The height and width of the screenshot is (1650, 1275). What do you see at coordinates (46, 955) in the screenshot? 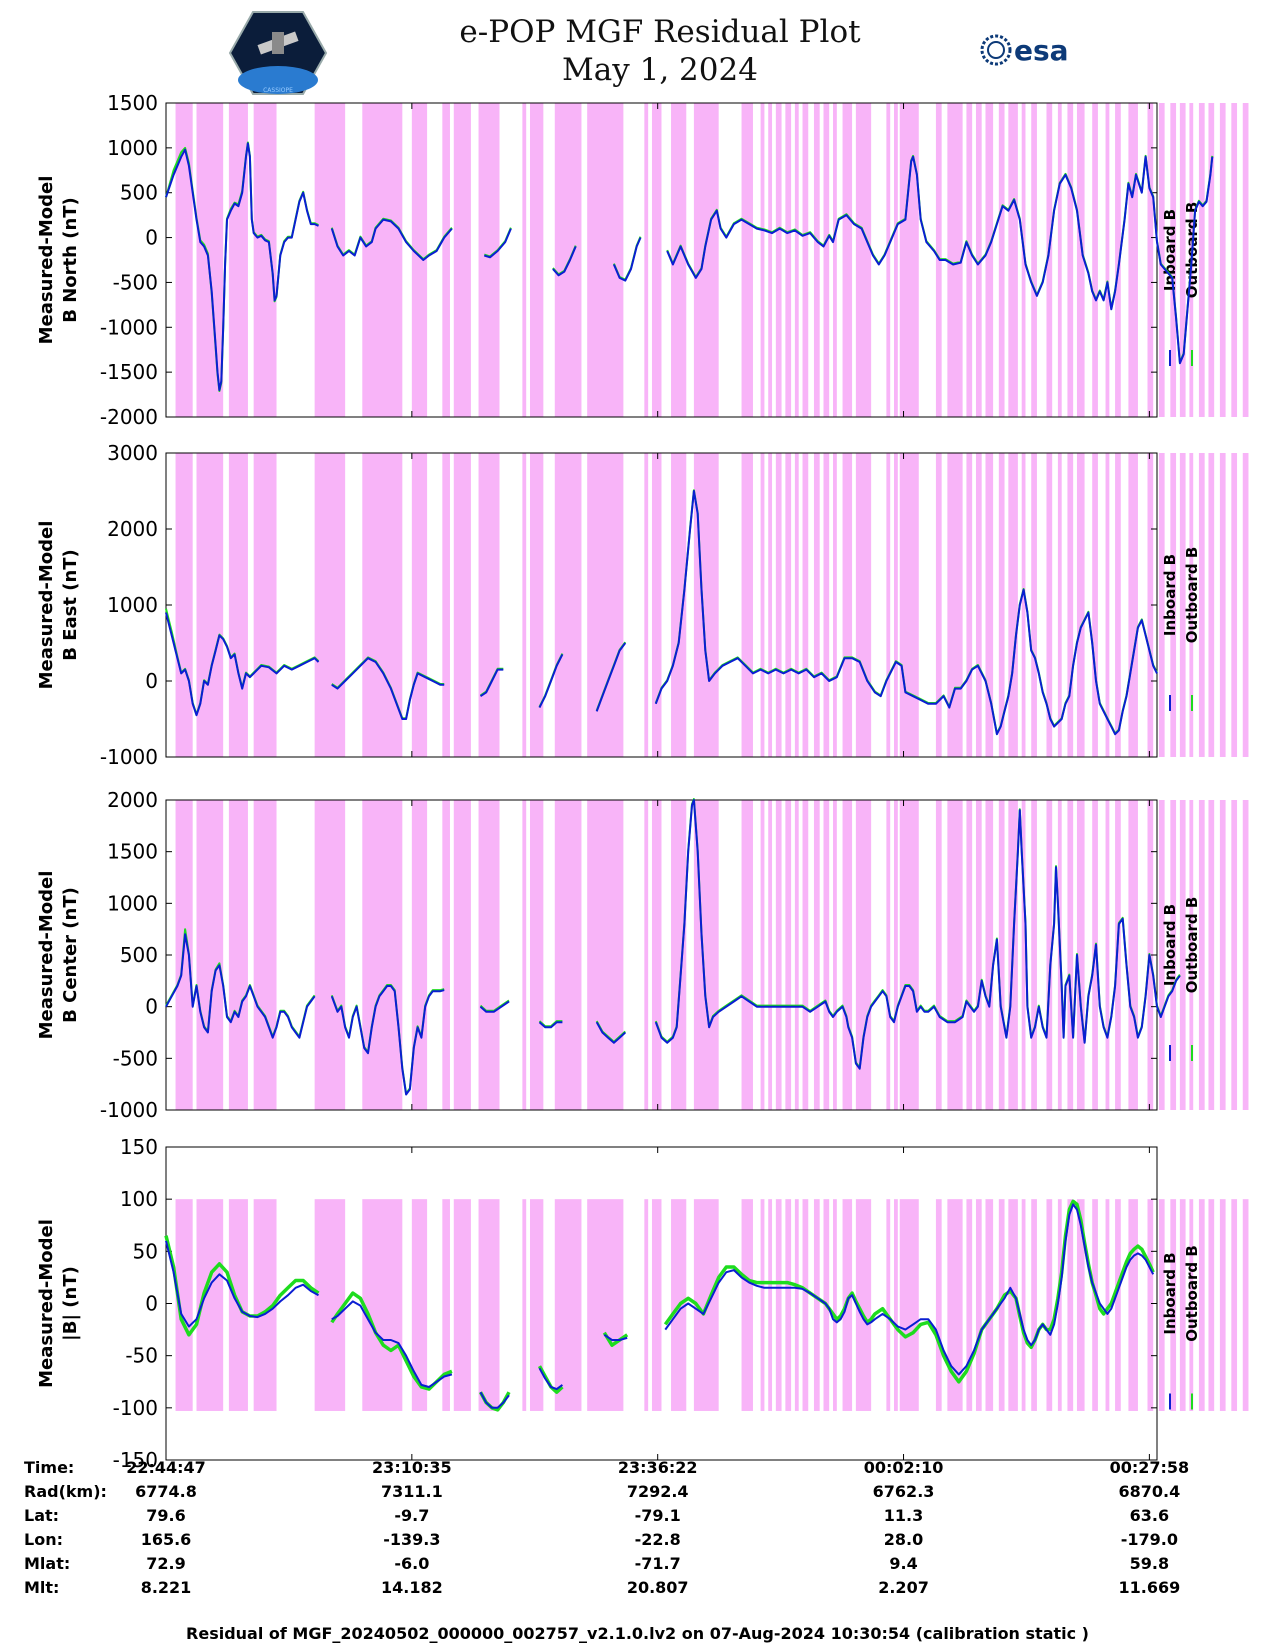
I see `y-axis-label-center: Measured-Model` at bounding box center [46, 955].